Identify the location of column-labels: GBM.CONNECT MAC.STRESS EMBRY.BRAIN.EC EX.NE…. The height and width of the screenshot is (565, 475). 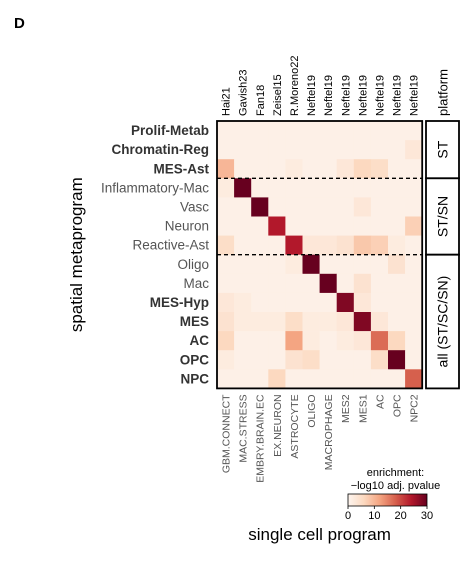
(321, 438).